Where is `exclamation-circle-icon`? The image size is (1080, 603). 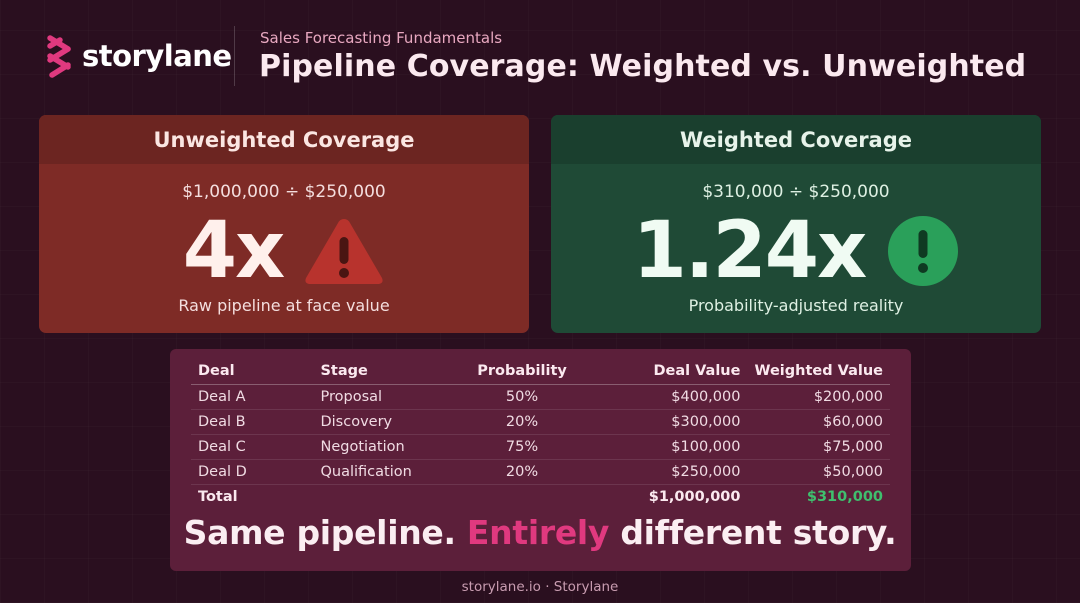 exclamation-circle-icon is located at coordinates (923, 251).